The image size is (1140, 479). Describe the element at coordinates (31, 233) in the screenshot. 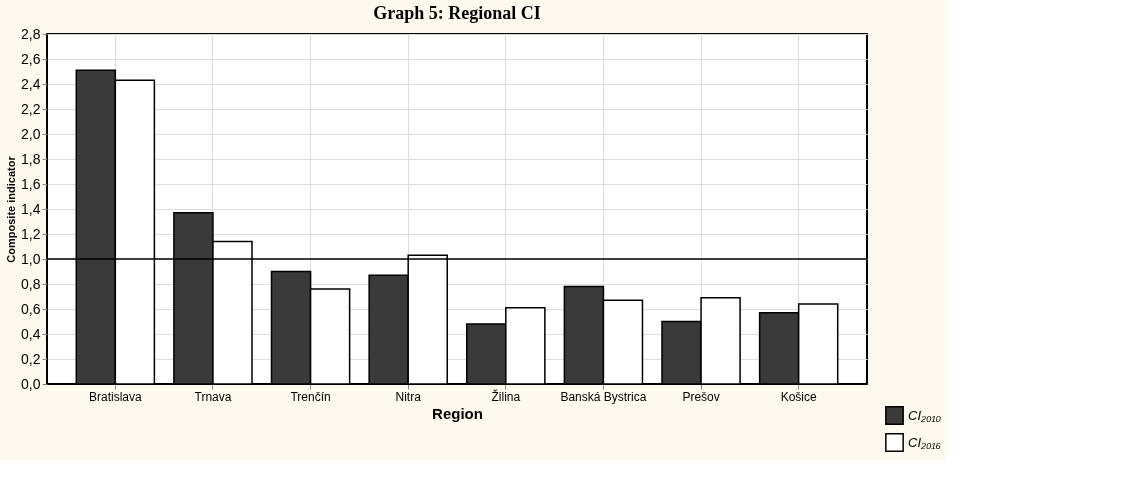

I see `y-tick-label: 1,2` at that location.